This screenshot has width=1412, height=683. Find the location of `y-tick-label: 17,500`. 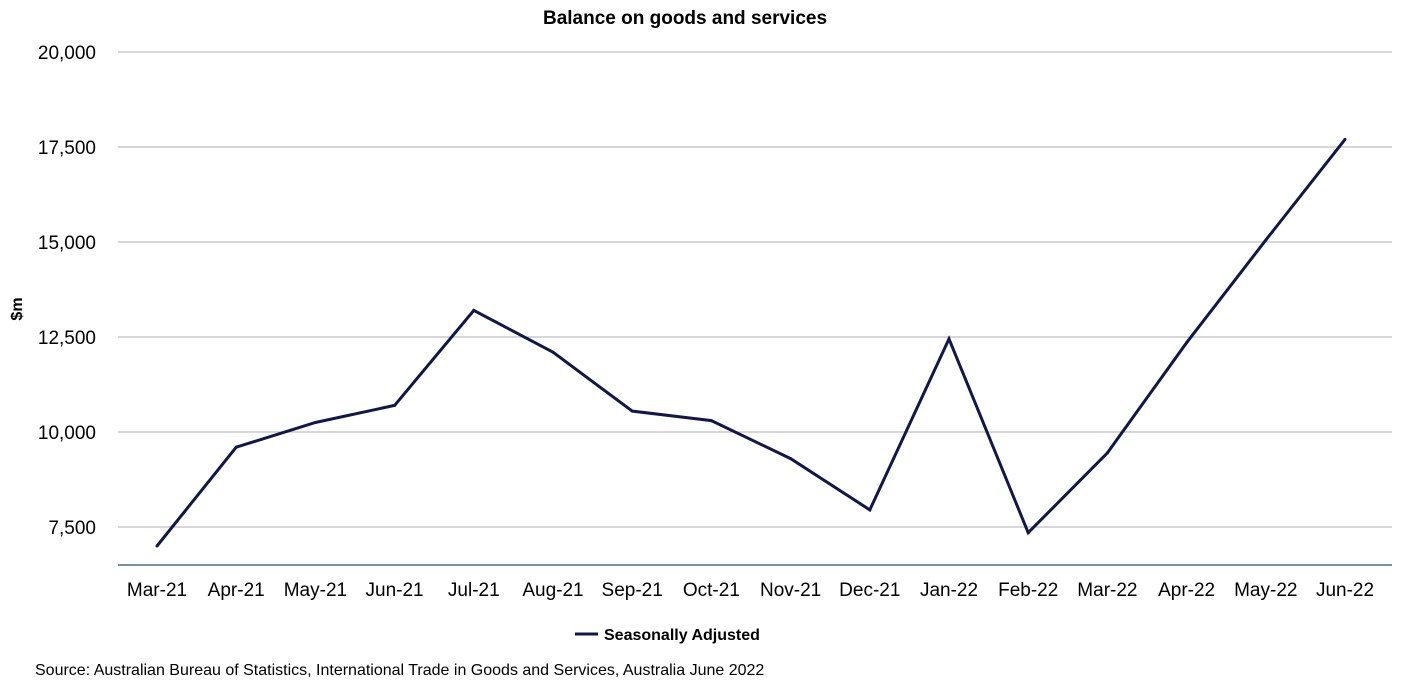

y-tick-label: 17,500 is located at coordinates (67, 148).